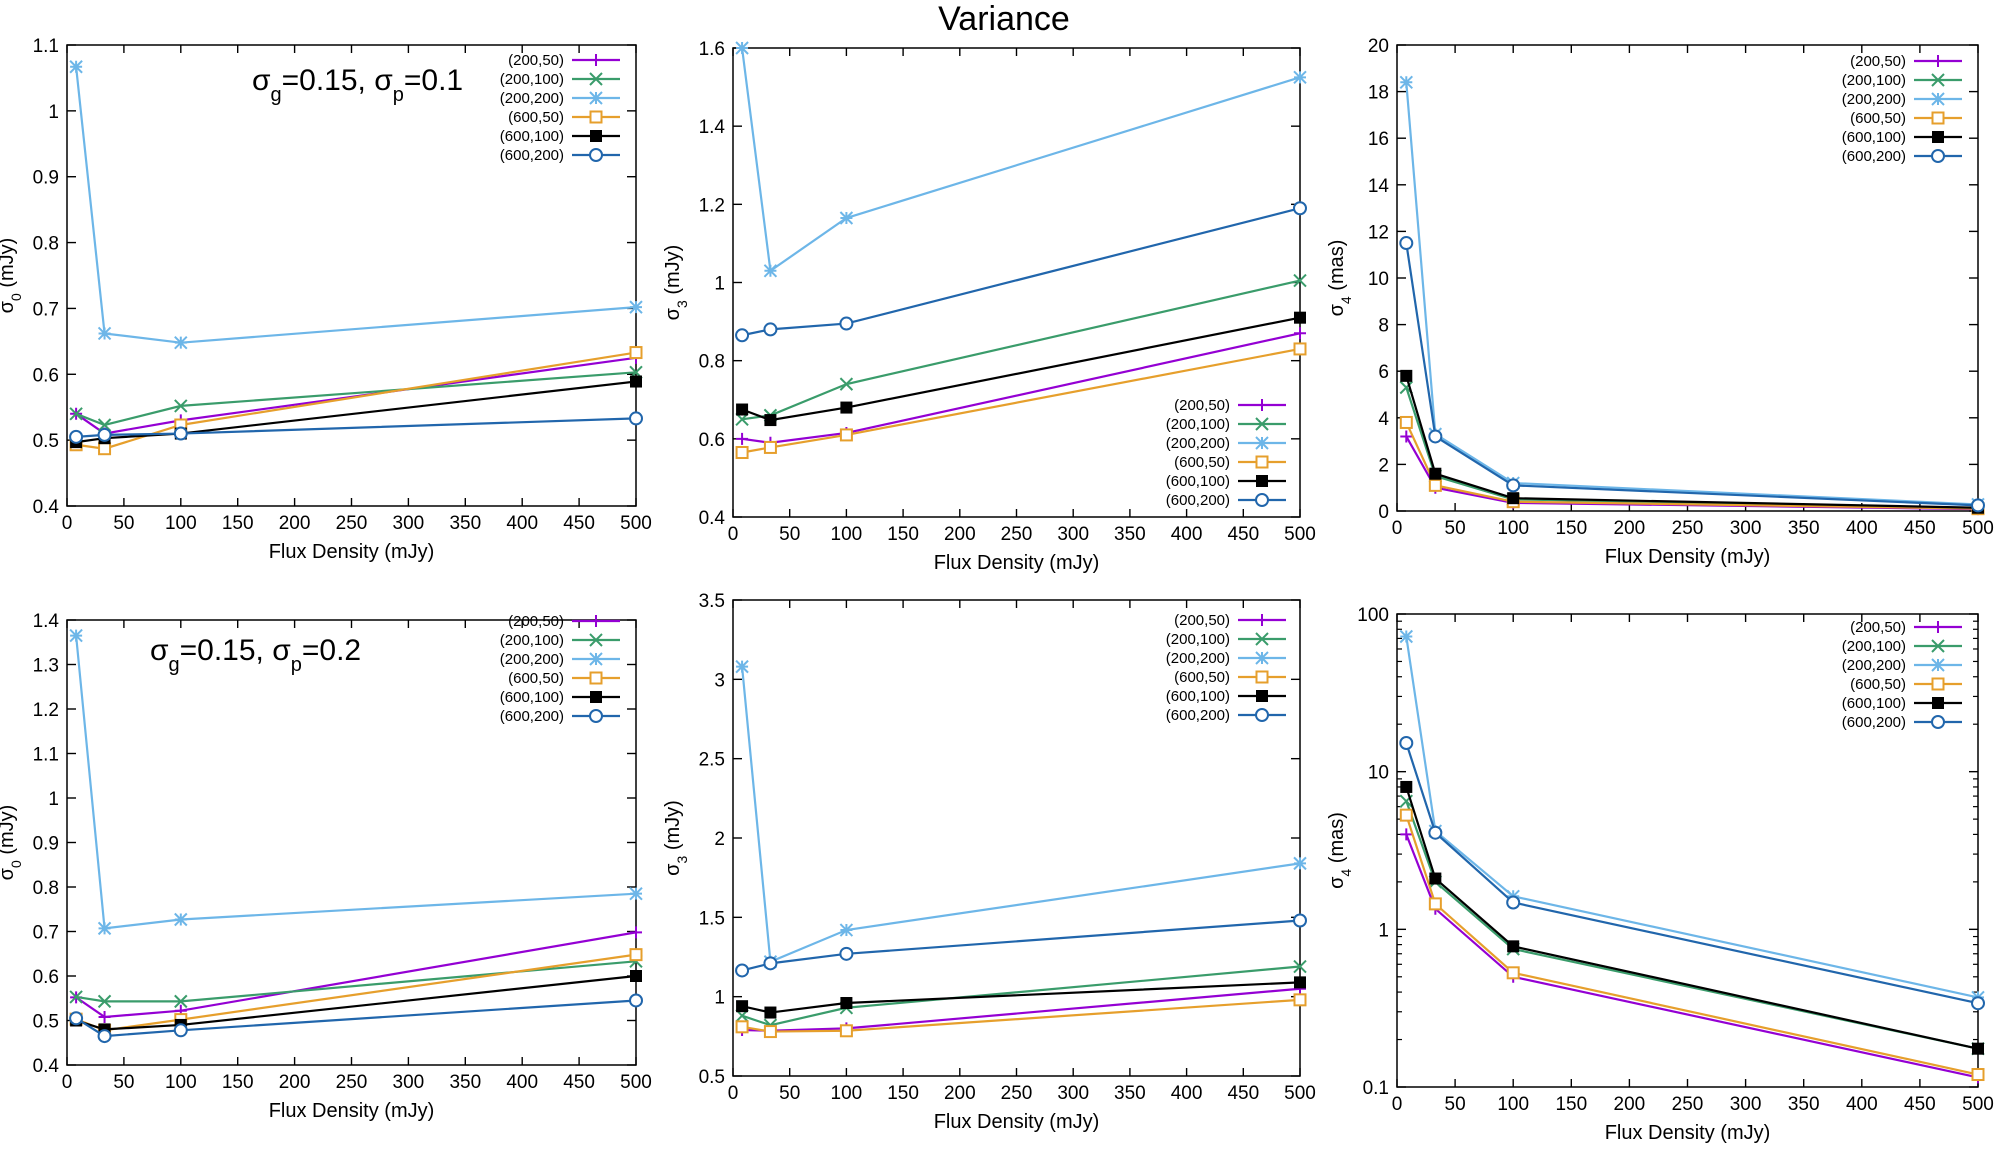  What do you see at coordinates (676, 283) in the screenshot?
I see `y-axis-label: σ3 (mJy)` at bounding box center [676, 283].